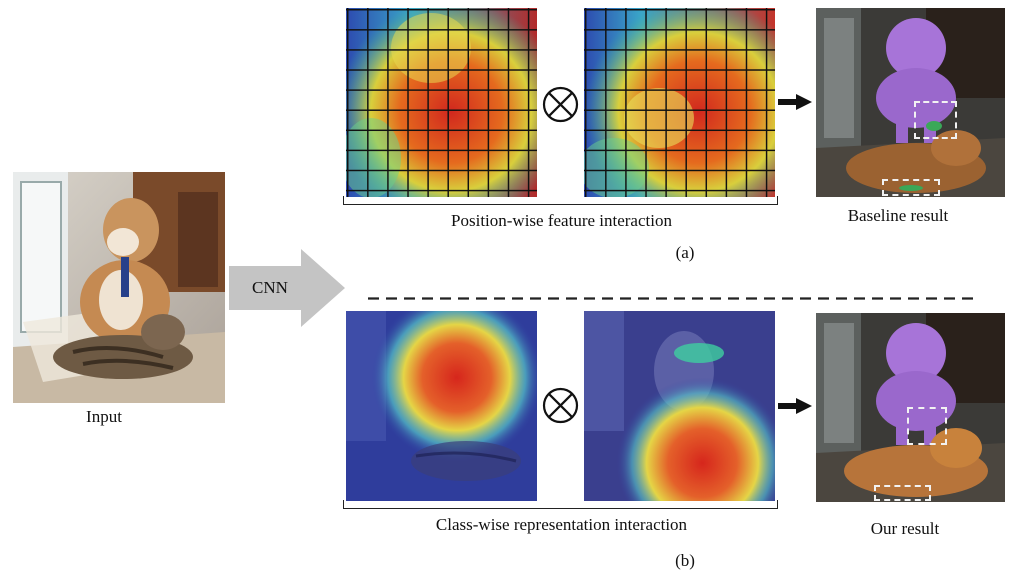  Describe the element at coordinates (560, 504) in the screenshot. I see `bottom-bracket` at that location.